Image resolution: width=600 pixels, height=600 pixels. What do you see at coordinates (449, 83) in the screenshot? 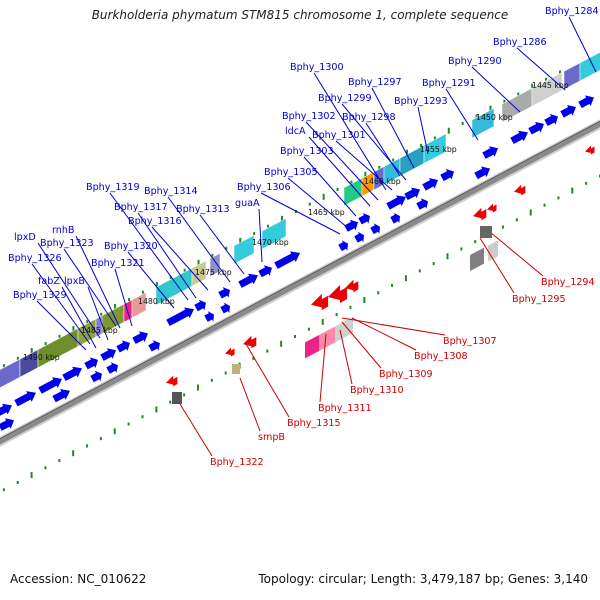
I see `forward-gene-label: Bphy_1291` at bounding box center [449, 83].